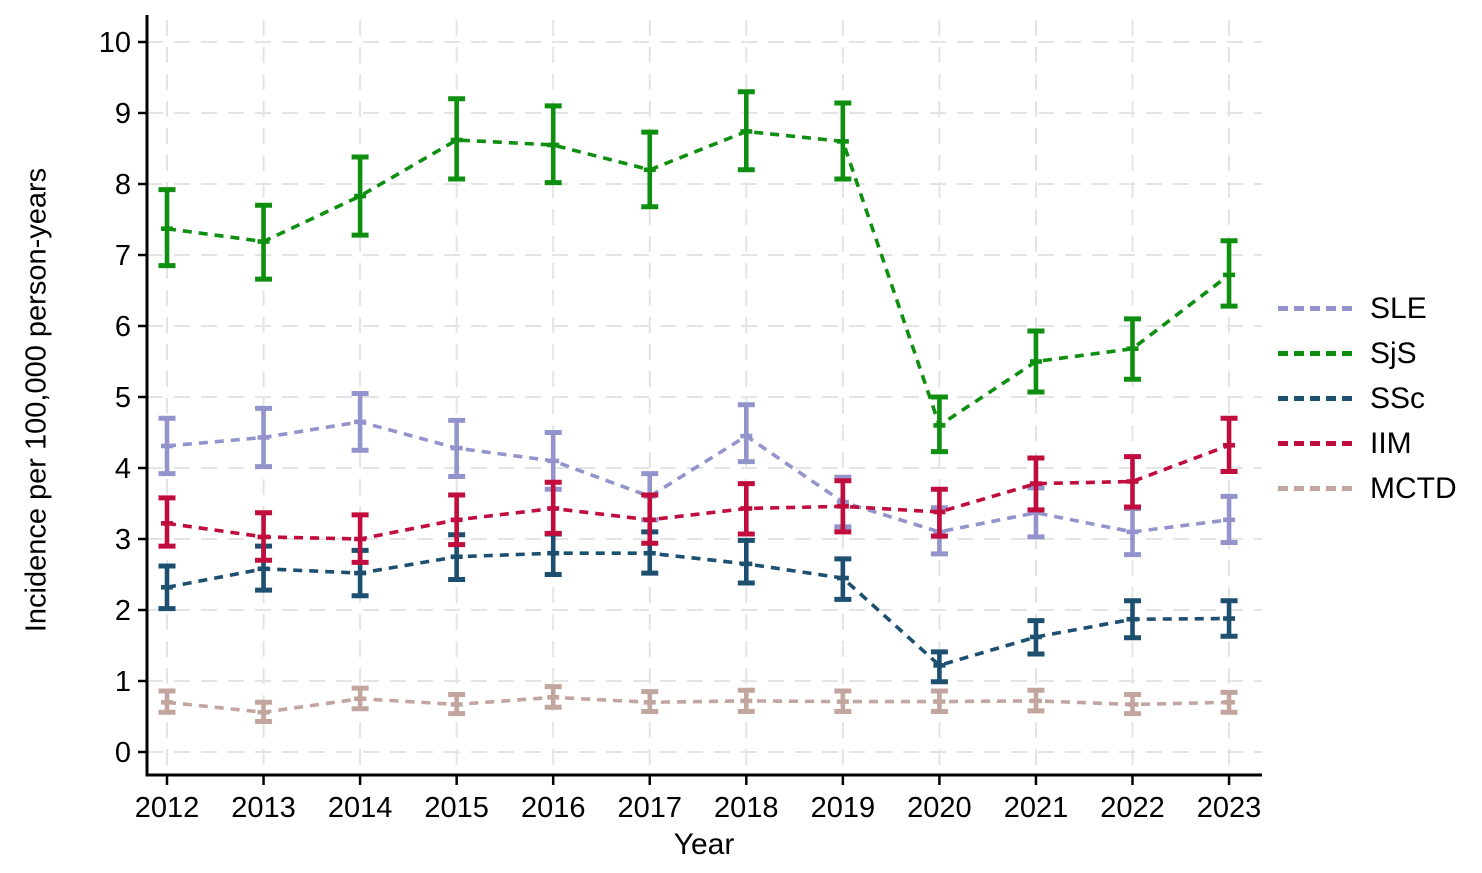 The width and height of the screenshot is (1482, 873). What do you see at coordinates (123, 540) in the screenshot?
I see `y-tick-label: 3` at bounding box center [123, 540].